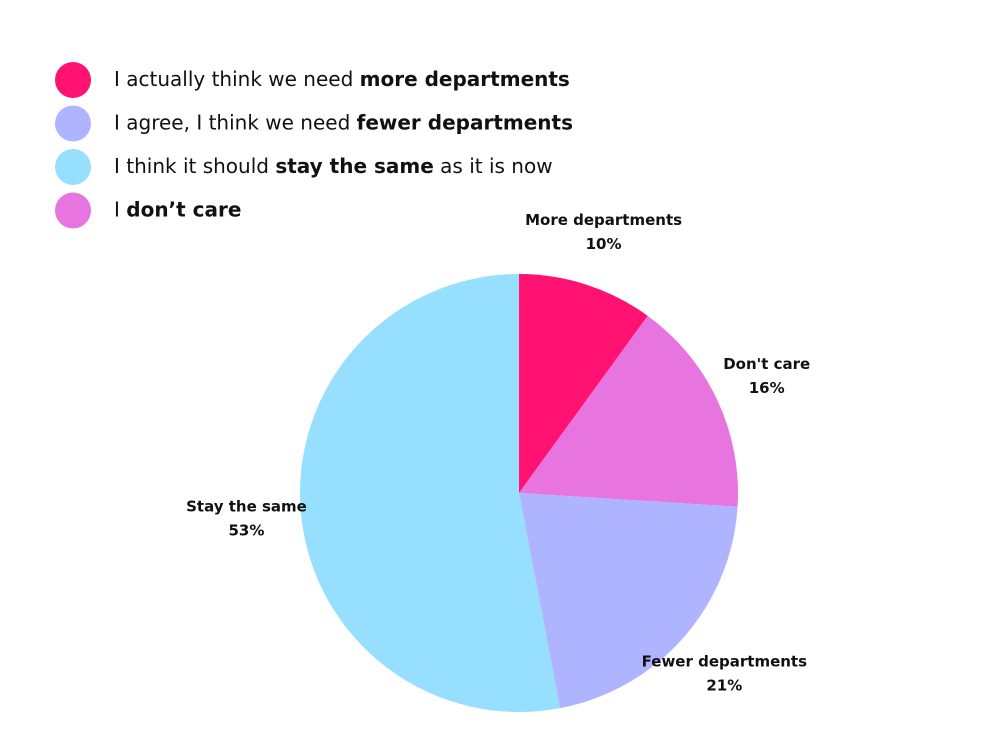 This screenshot has width=1000, height=750. What do you see at coordinates (237, 79) in the screenshot?
I see `legend-text-part: I actually think we need` at bounding box center [237, 79].